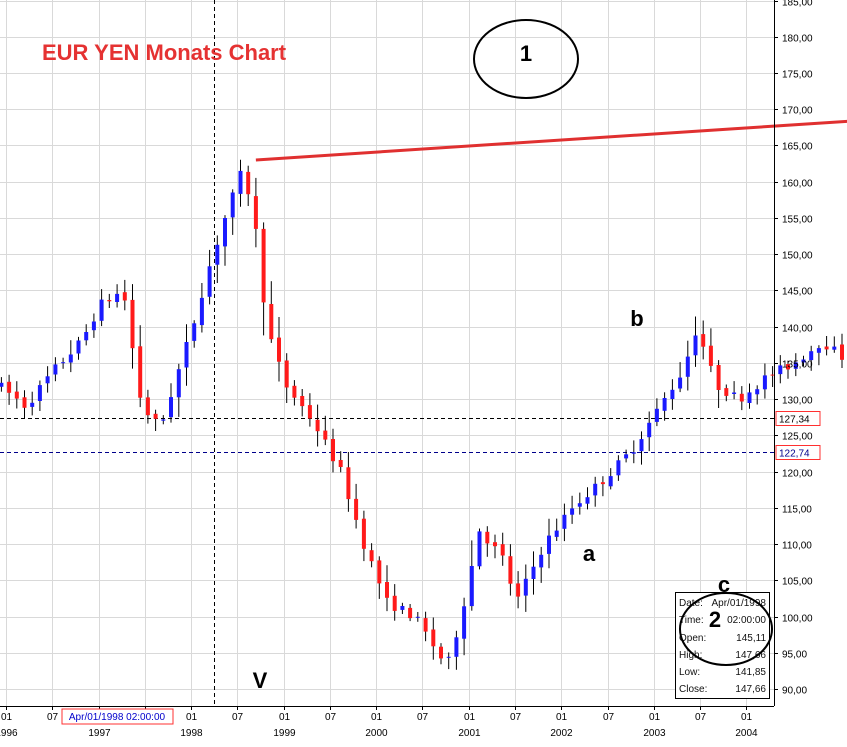 The width and height of the screenshot is (847, 747). I want to click on price-tag-box, so click(798, 418).